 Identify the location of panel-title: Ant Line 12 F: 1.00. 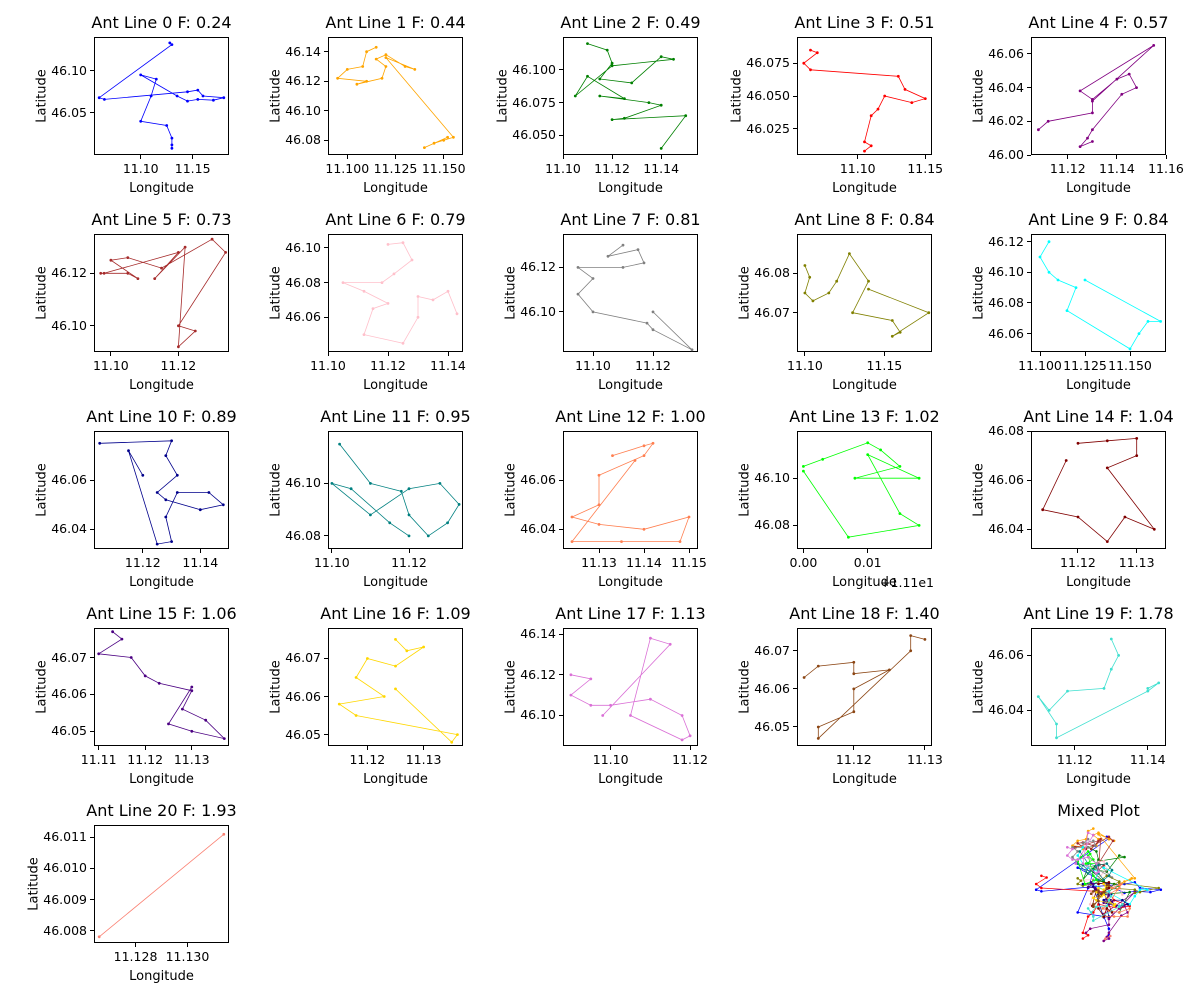
(630, 416).